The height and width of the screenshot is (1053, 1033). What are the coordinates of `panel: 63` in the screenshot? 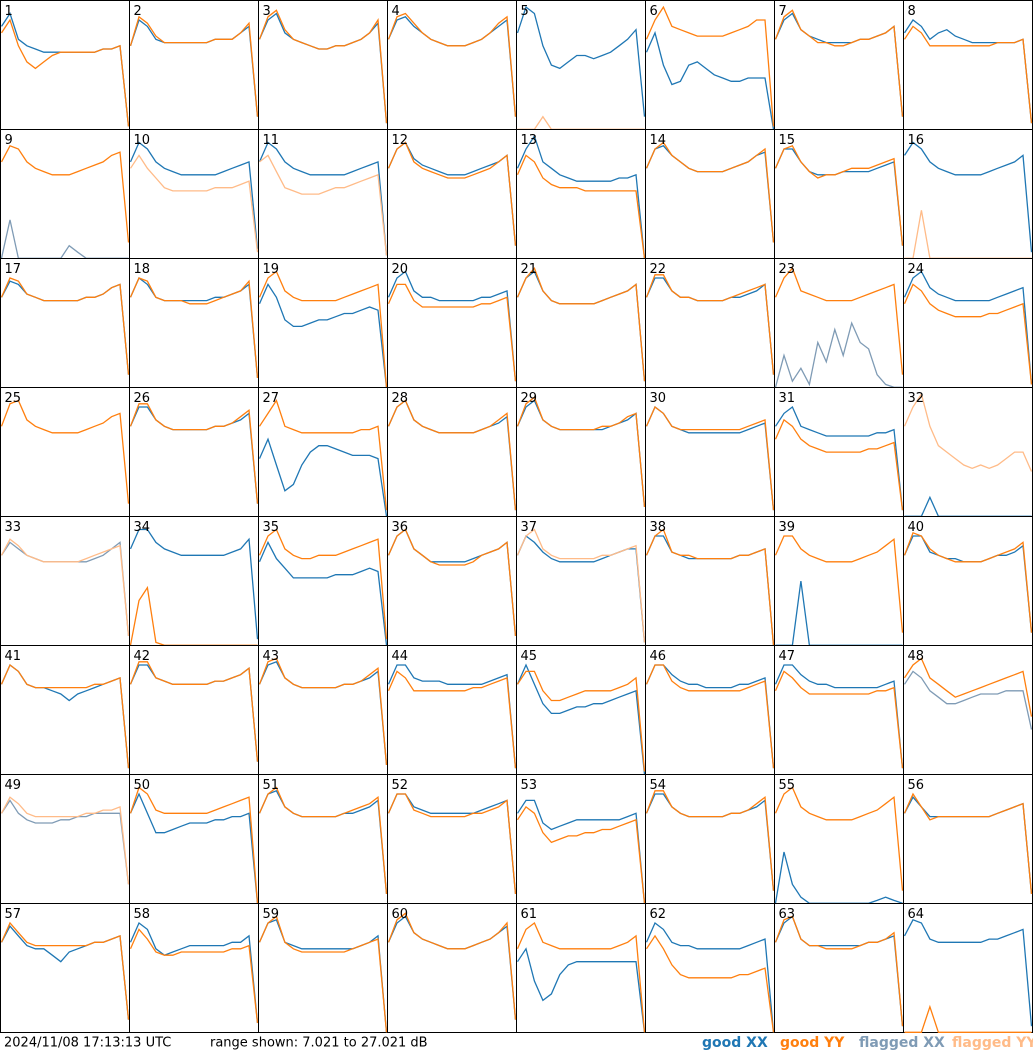 It's located at (839, 968).